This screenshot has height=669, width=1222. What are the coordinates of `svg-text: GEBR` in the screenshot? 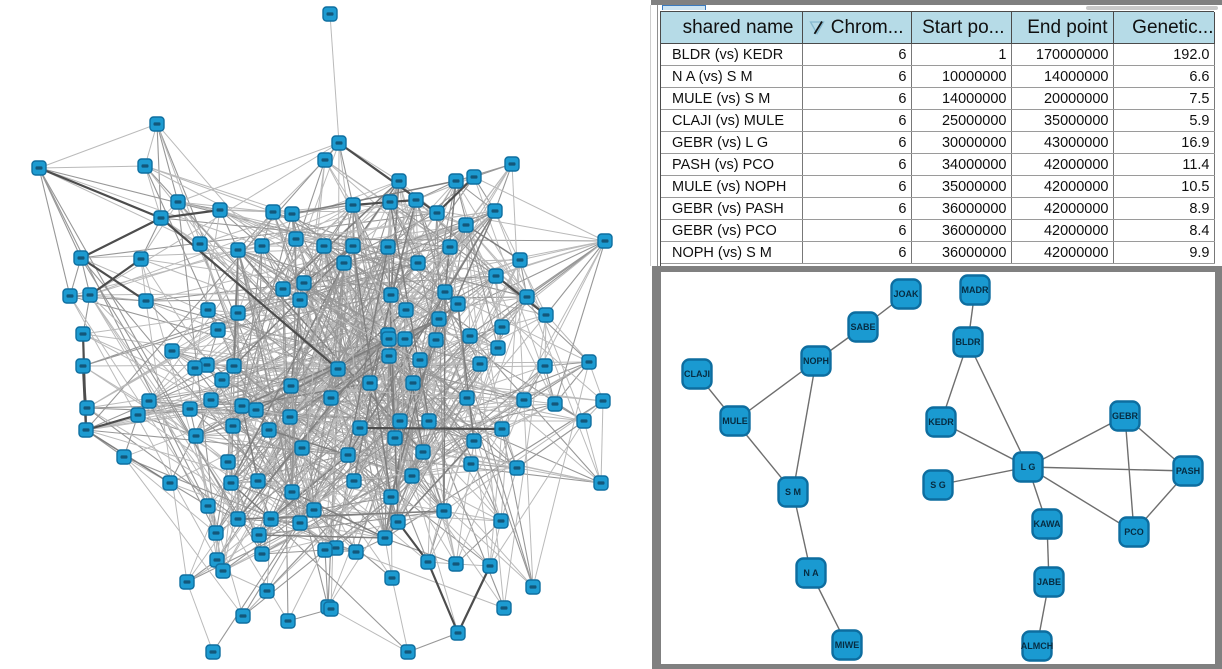 It's located at (1125, 416).